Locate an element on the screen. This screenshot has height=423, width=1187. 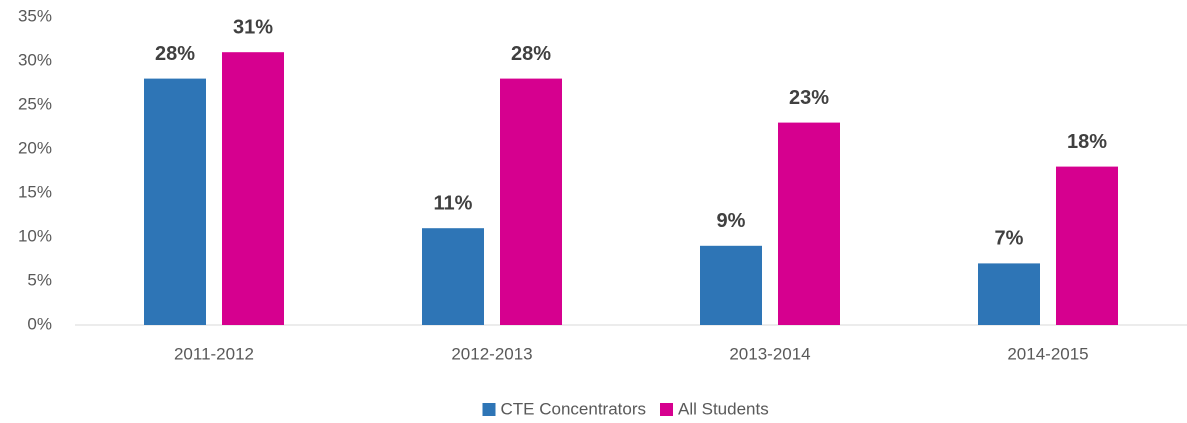
y-tick-label: 30% is located at coordinates (35, 59).